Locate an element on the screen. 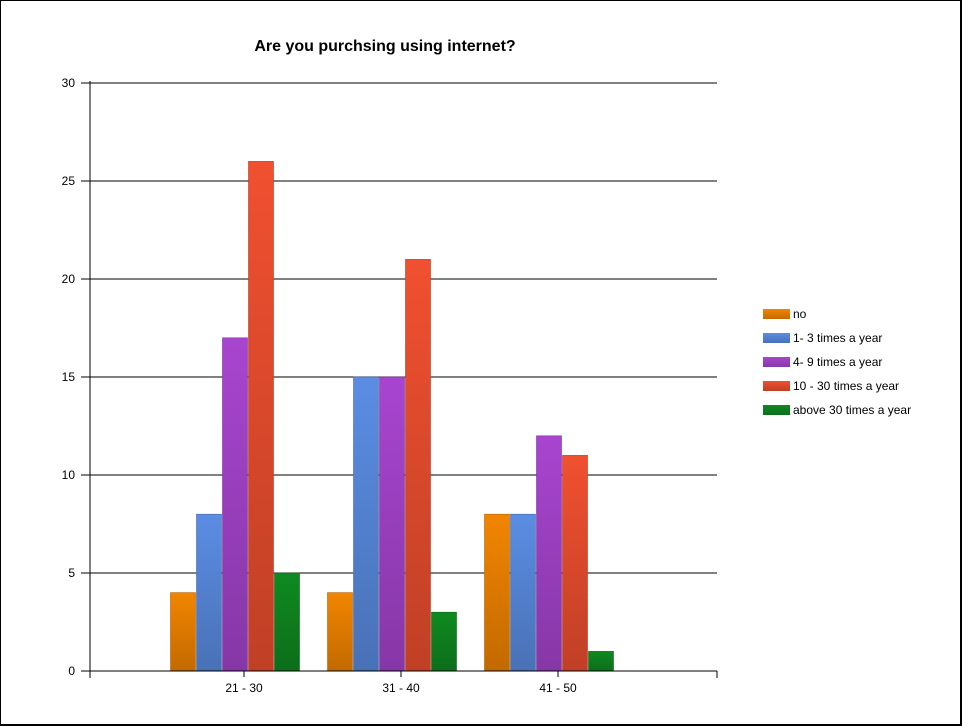 The image size is (962, 726). legend-label-above-30-times-a-year: above 30 times a year is located at coordinates (852, 410).